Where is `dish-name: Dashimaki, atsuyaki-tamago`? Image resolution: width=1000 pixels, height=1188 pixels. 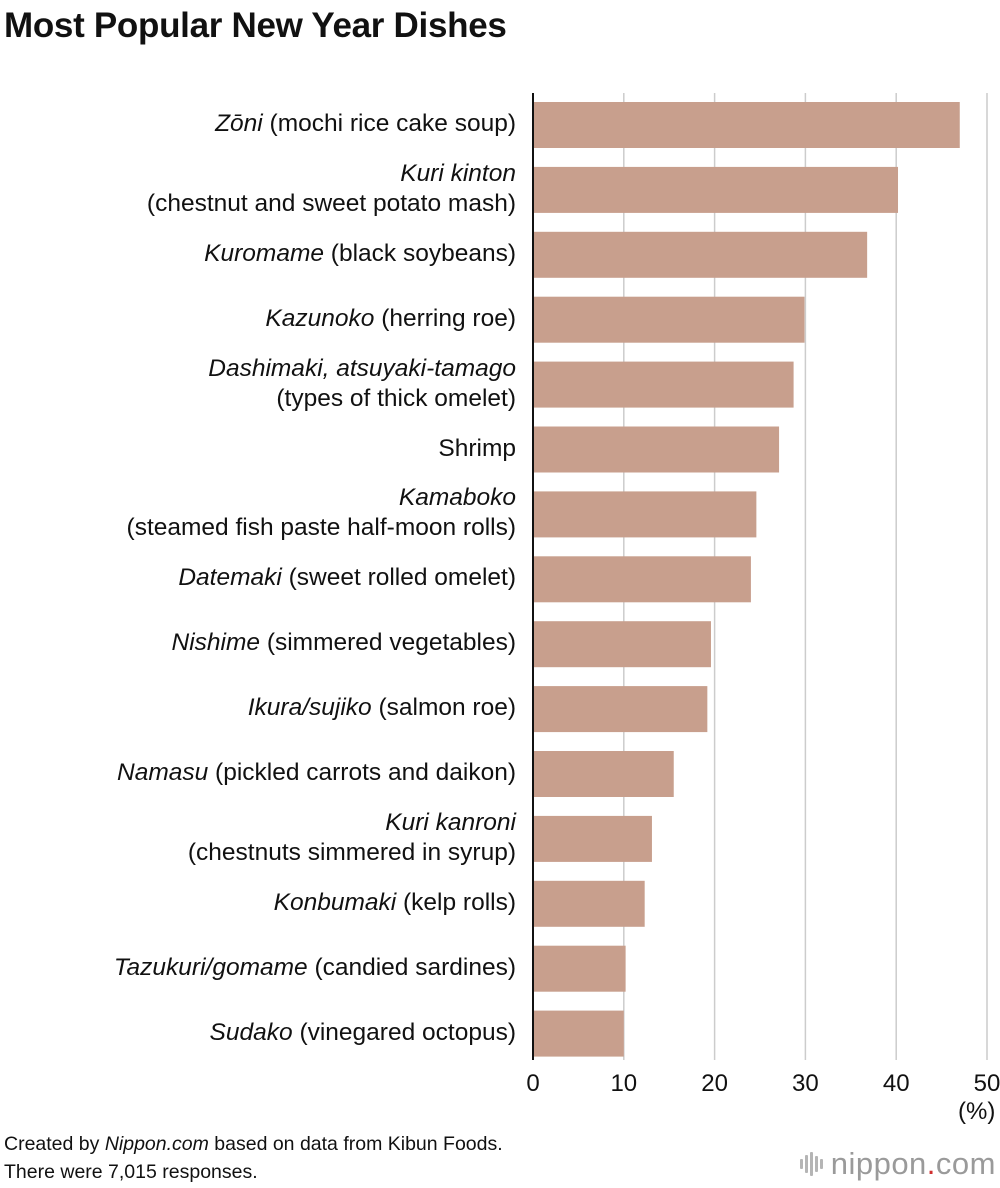
dish-name: Dashimaki, atsuyaki-tamago is located at coordinates (362, 368).